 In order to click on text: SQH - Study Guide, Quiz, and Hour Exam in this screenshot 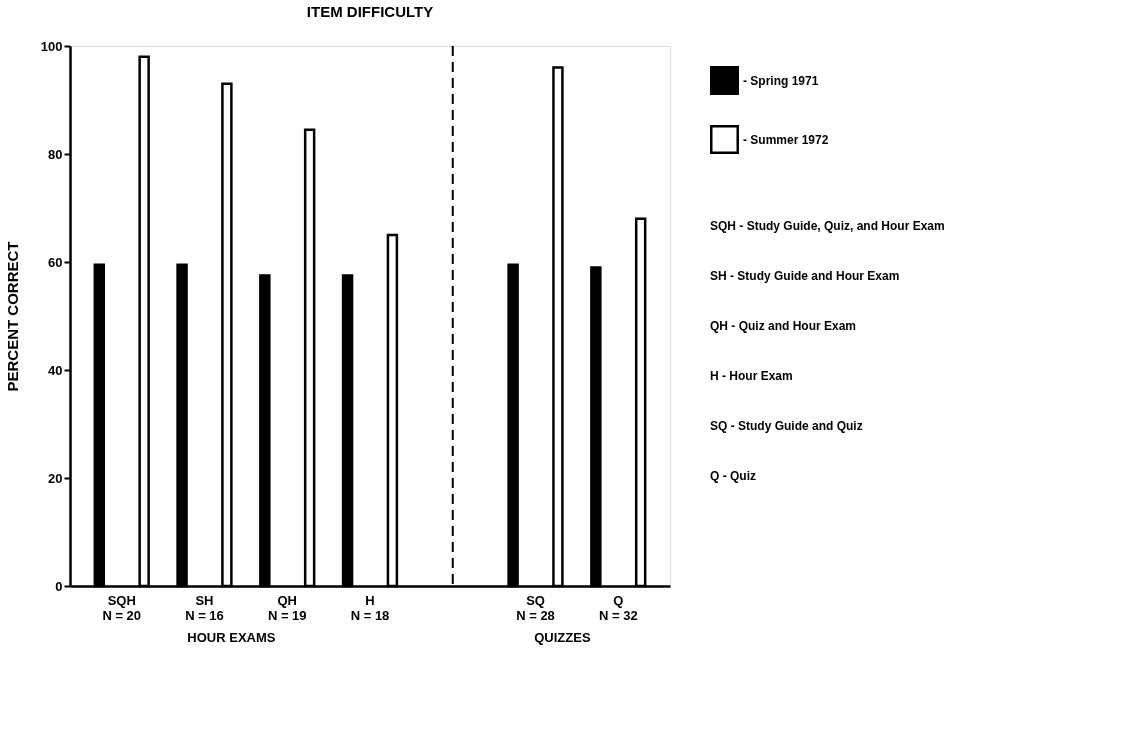, I will do `click(827, 226)`.